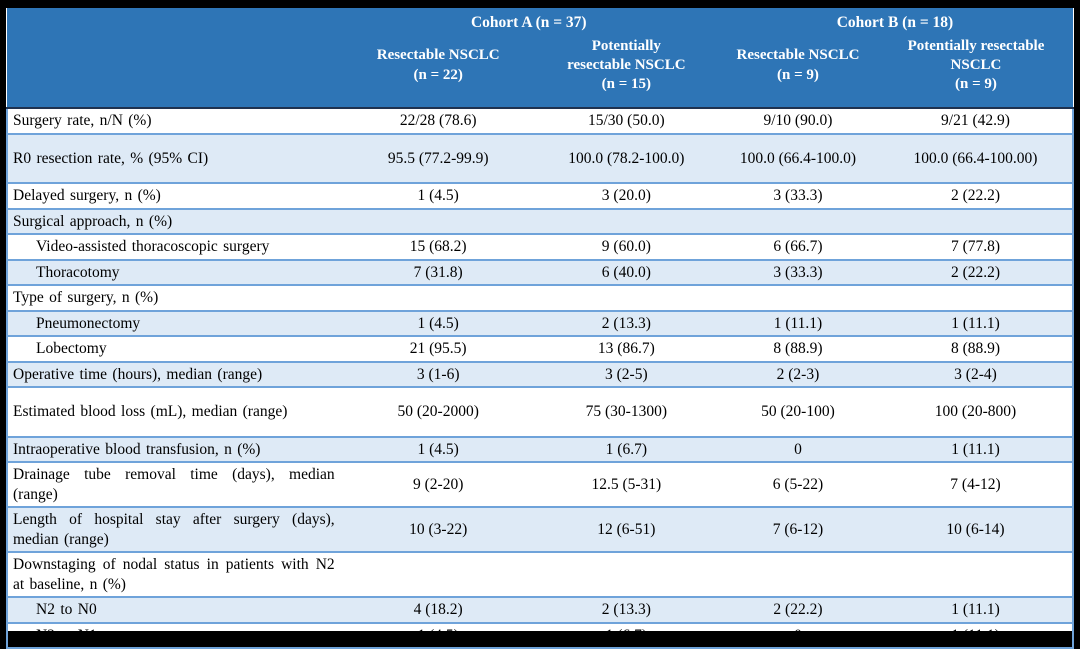 The height and width of the screenshot is (649, 1080). What do you see at coordinates (626, 195) in the screenshot?
I see `row-value: 3 (20.0)` at bounding box center [626, 195].